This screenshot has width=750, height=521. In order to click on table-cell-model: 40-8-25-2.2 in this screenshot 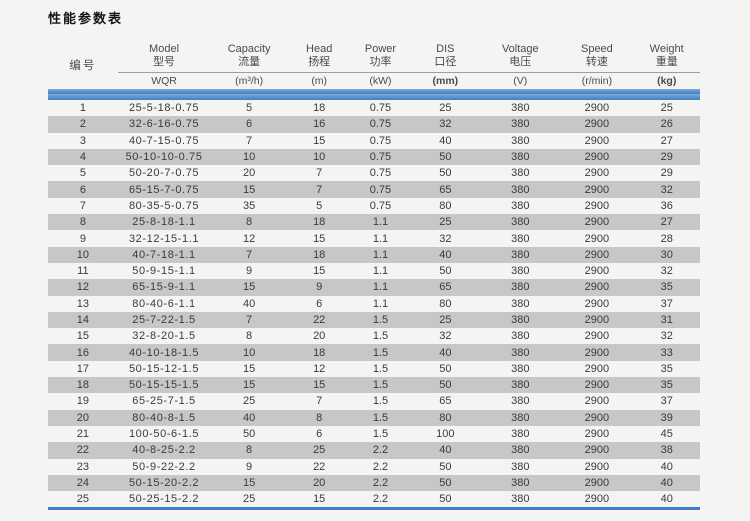, I will do `click(164, 450)`.